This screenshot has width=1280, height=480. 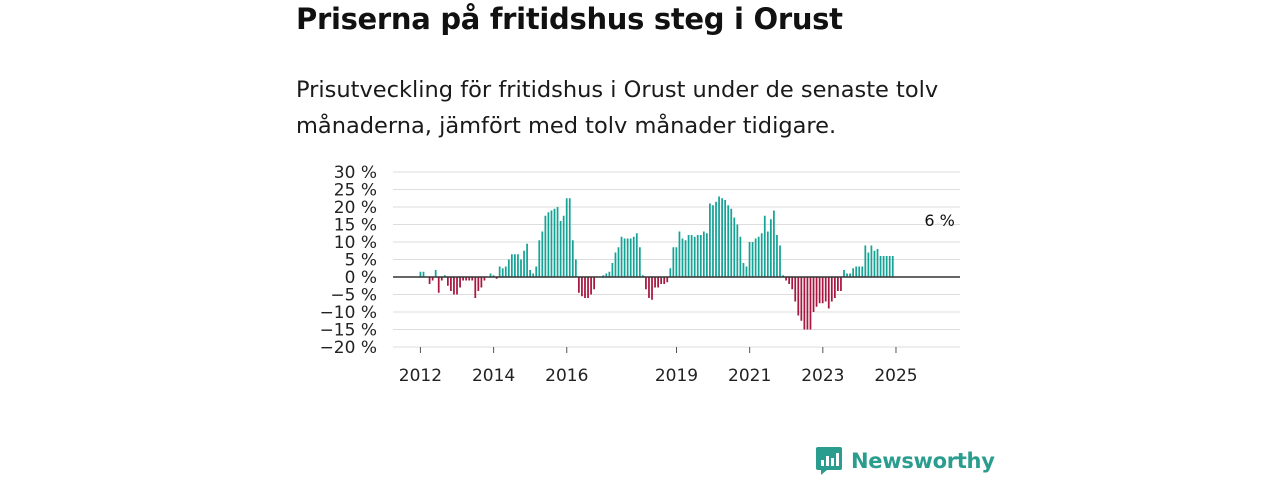 What do you see at coordinates (348, 313) in the screenshot?
I see `y-tick-label: −10 %` at bounding box center [348, 313].